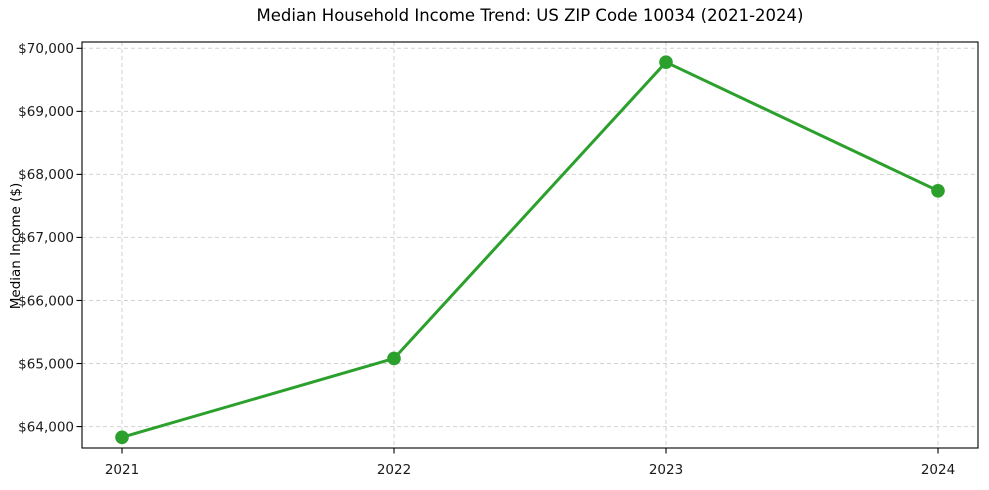 This screenshot has width=989, height=490. What do you see at coordinates (666, 470) in the screenshot?
I see `x-tick-label: 2023` at bounding box center [666, 470].